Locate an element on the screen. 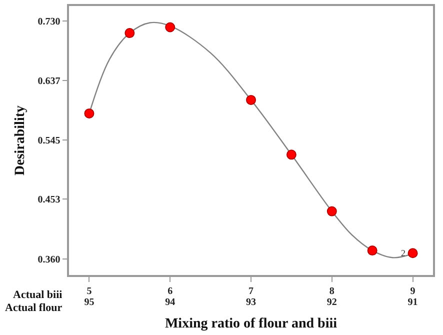 The height and width of the screenshot is (335, 443). x-tick-label: 9 is located at coordinates (413, 291).